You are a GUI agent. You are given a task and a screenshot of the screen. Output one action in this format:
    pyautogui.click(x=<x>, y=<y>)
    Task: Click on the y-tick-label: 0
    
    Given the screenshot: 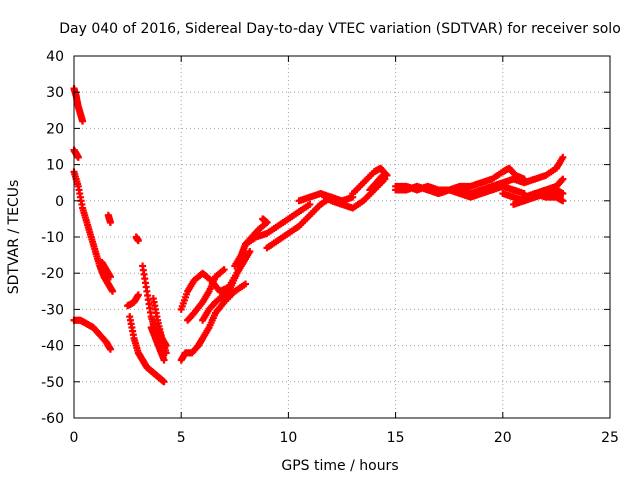 What is the action you would take?
    pyautogui.click(x=59, y=202)
    